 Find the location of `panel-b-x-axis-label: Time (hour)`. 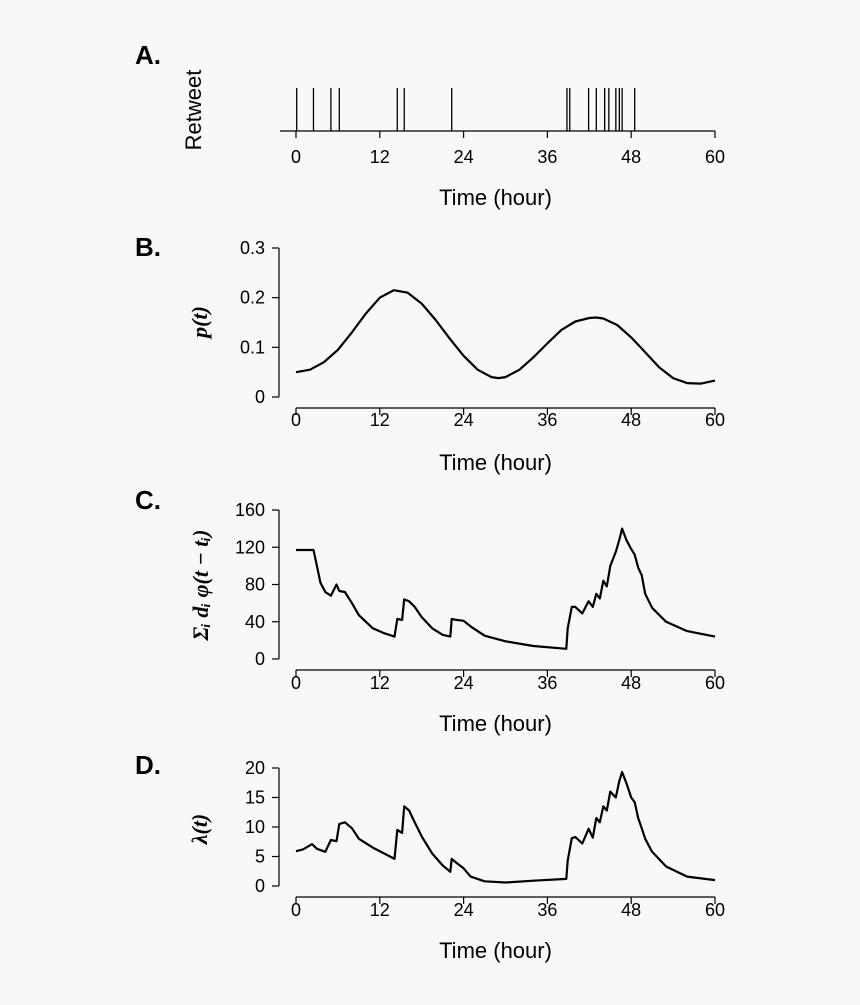

panel-b-x-axis-label: Time (hour) is located at coordinates (495, 462).